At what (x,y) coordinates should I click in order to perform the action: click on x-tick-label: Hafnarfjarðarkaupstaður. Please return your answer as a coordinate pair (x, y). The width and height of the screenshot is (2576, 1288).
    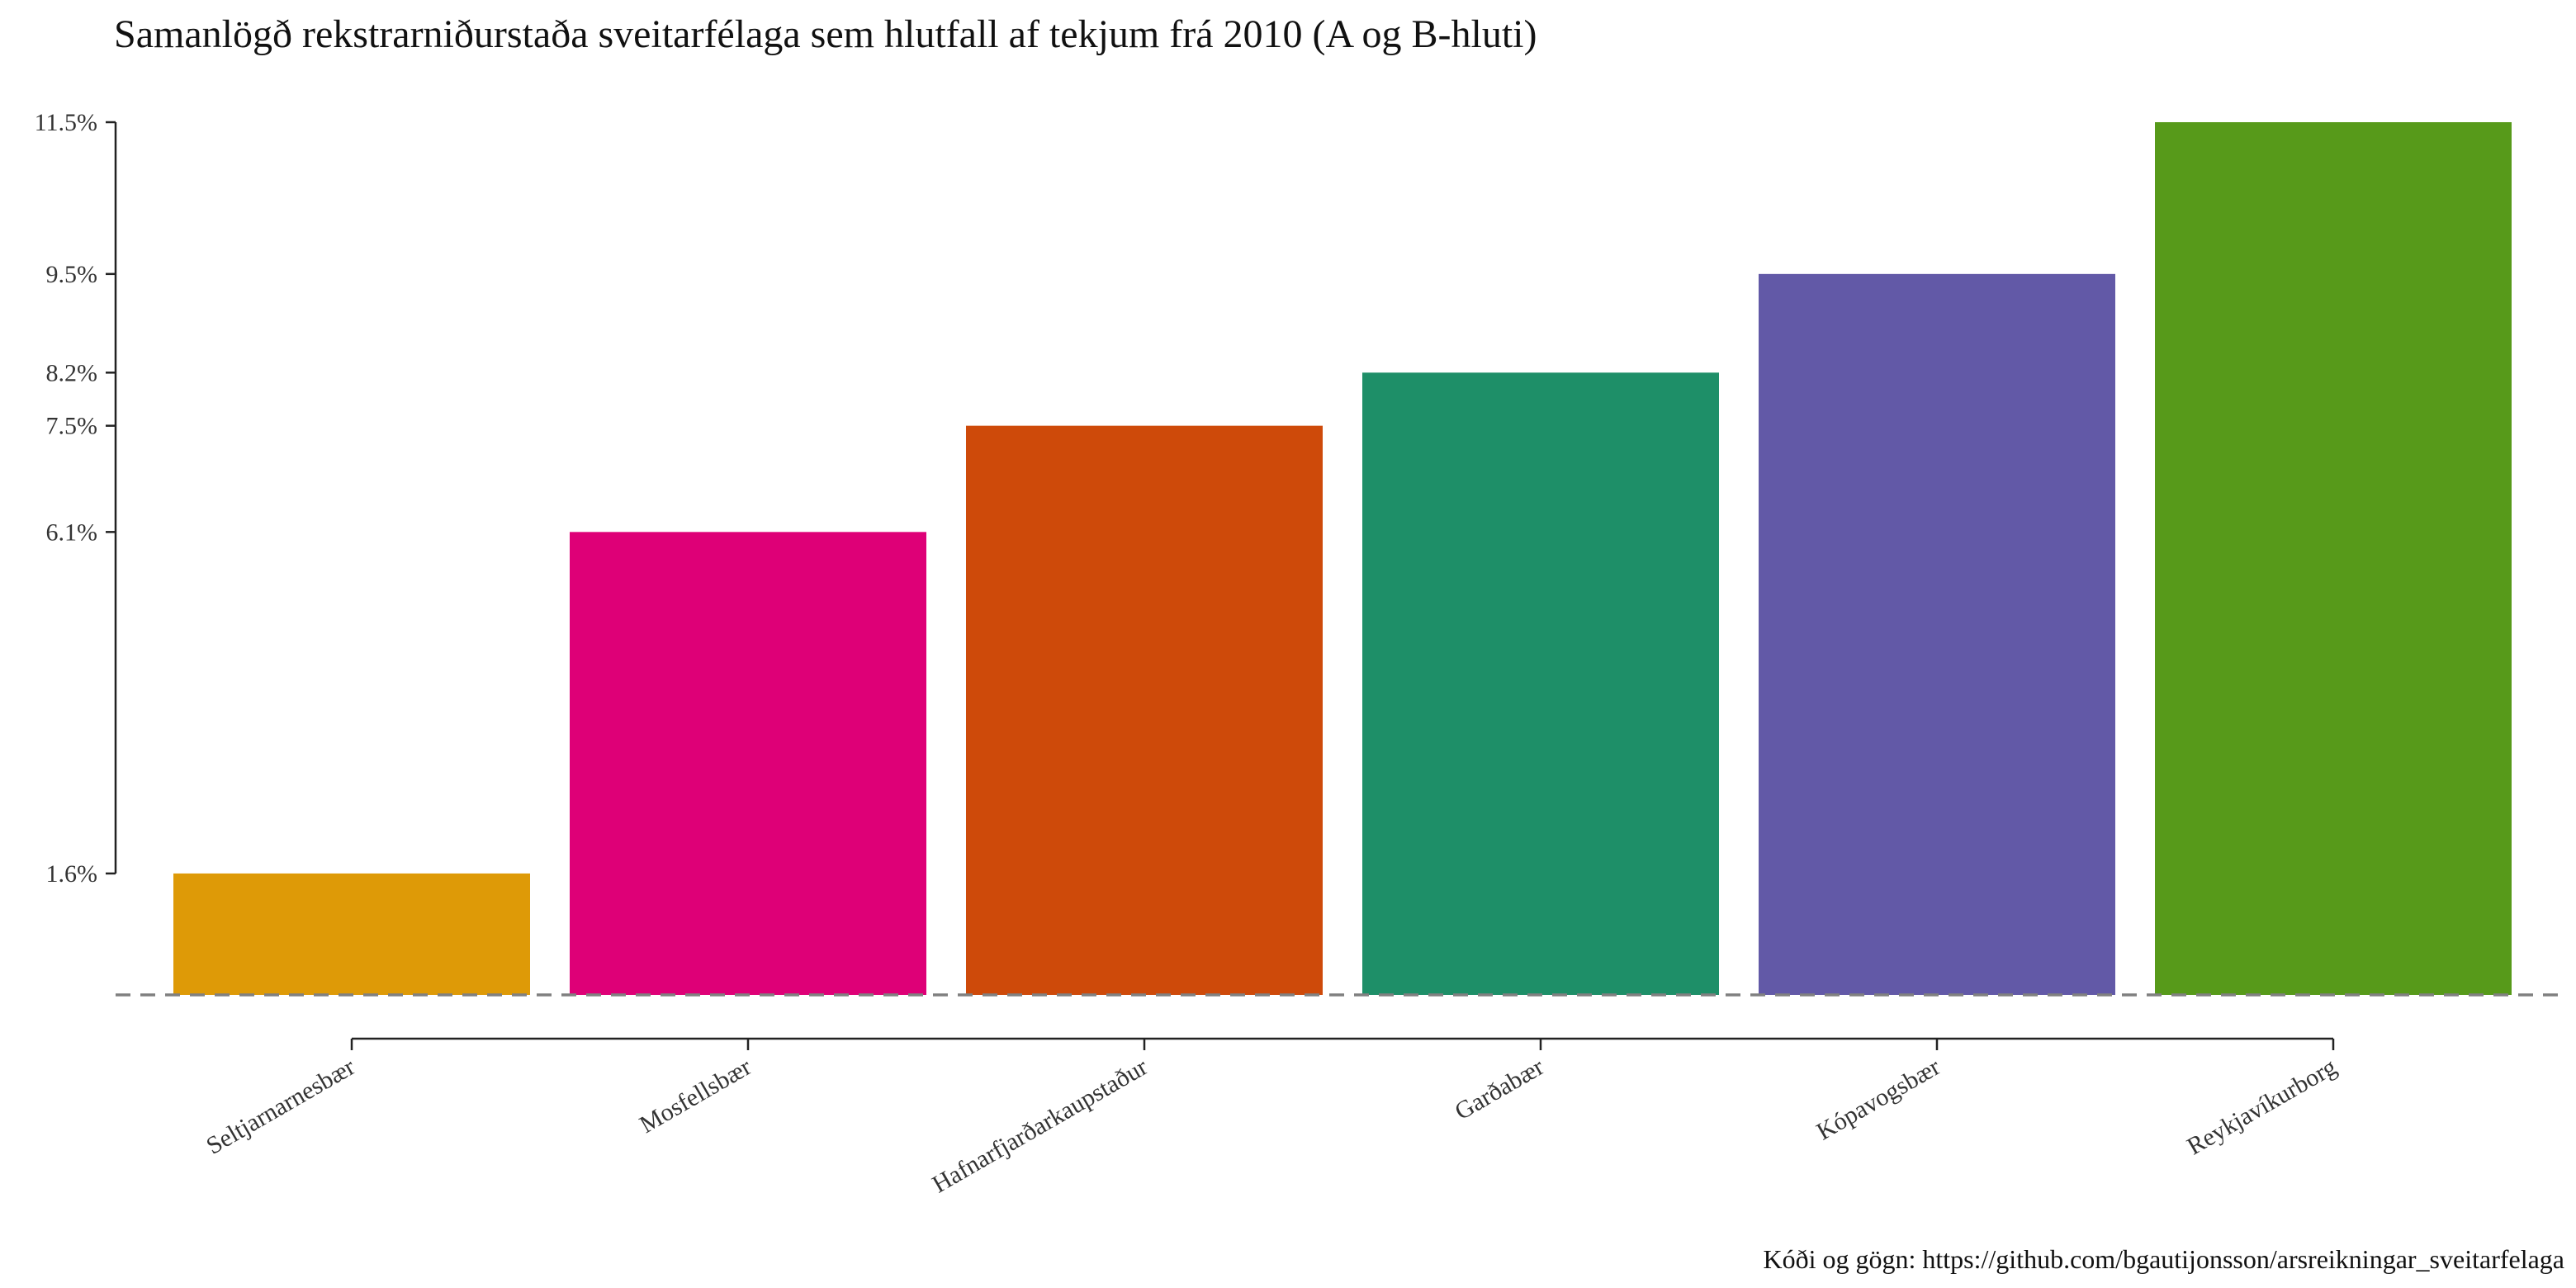
    Looking at the image, I should click on (1040, 1125).